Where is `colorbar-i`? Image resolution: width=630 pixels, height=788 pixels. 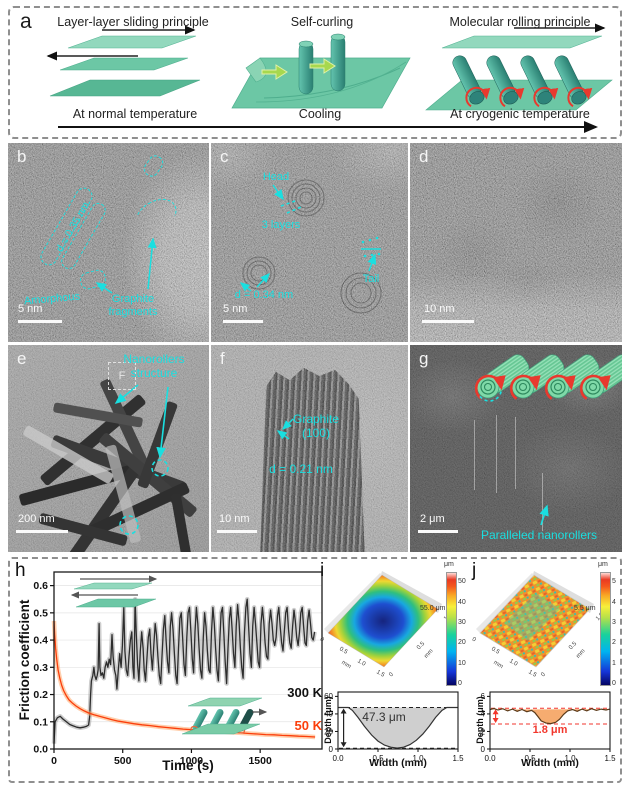
colorbar-i is located at coordinates (451, 629).